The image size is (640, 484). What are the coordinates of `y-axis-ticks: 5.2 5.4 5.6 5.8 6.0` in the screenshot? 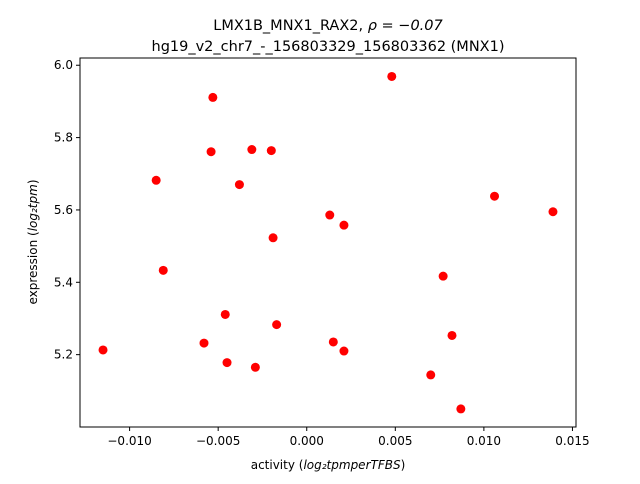 It's located at (67, 210).